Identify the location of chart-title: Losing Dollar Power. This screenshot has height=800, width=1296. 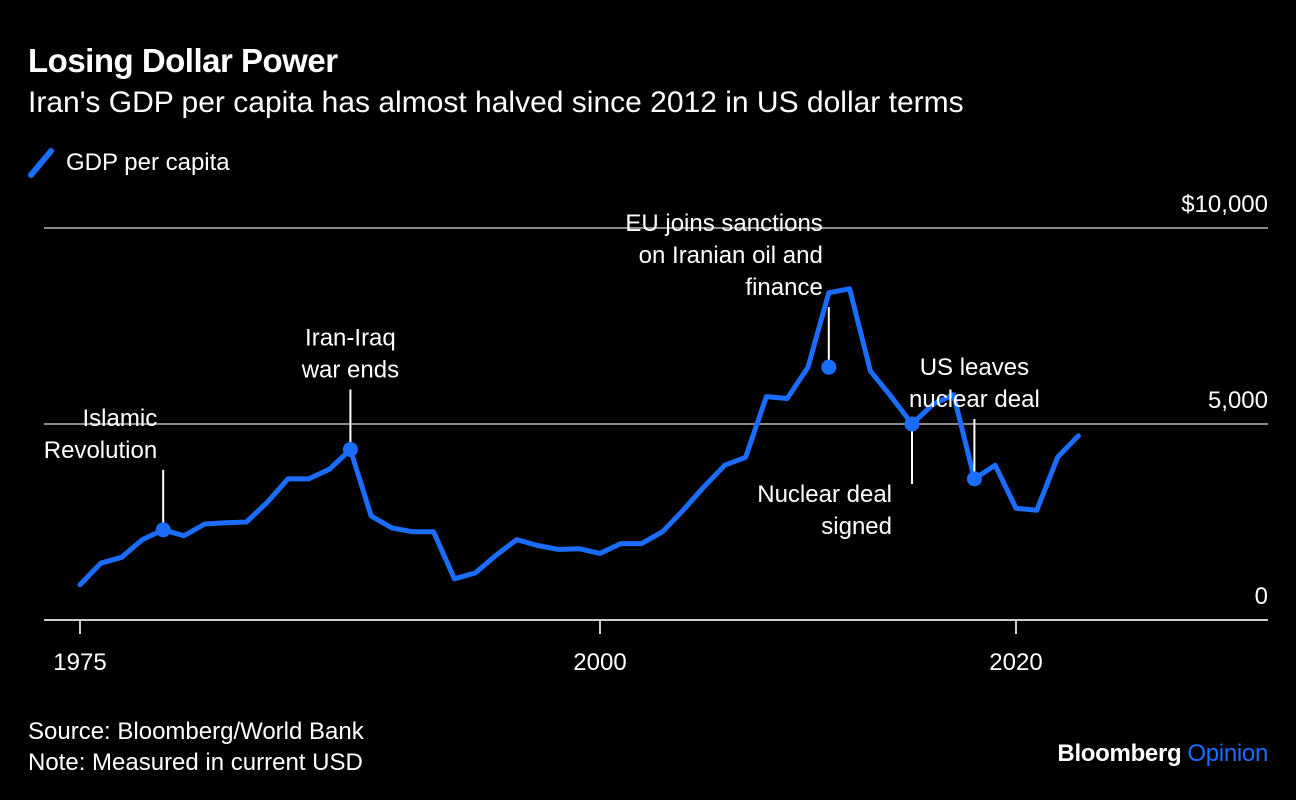
(183, 60).